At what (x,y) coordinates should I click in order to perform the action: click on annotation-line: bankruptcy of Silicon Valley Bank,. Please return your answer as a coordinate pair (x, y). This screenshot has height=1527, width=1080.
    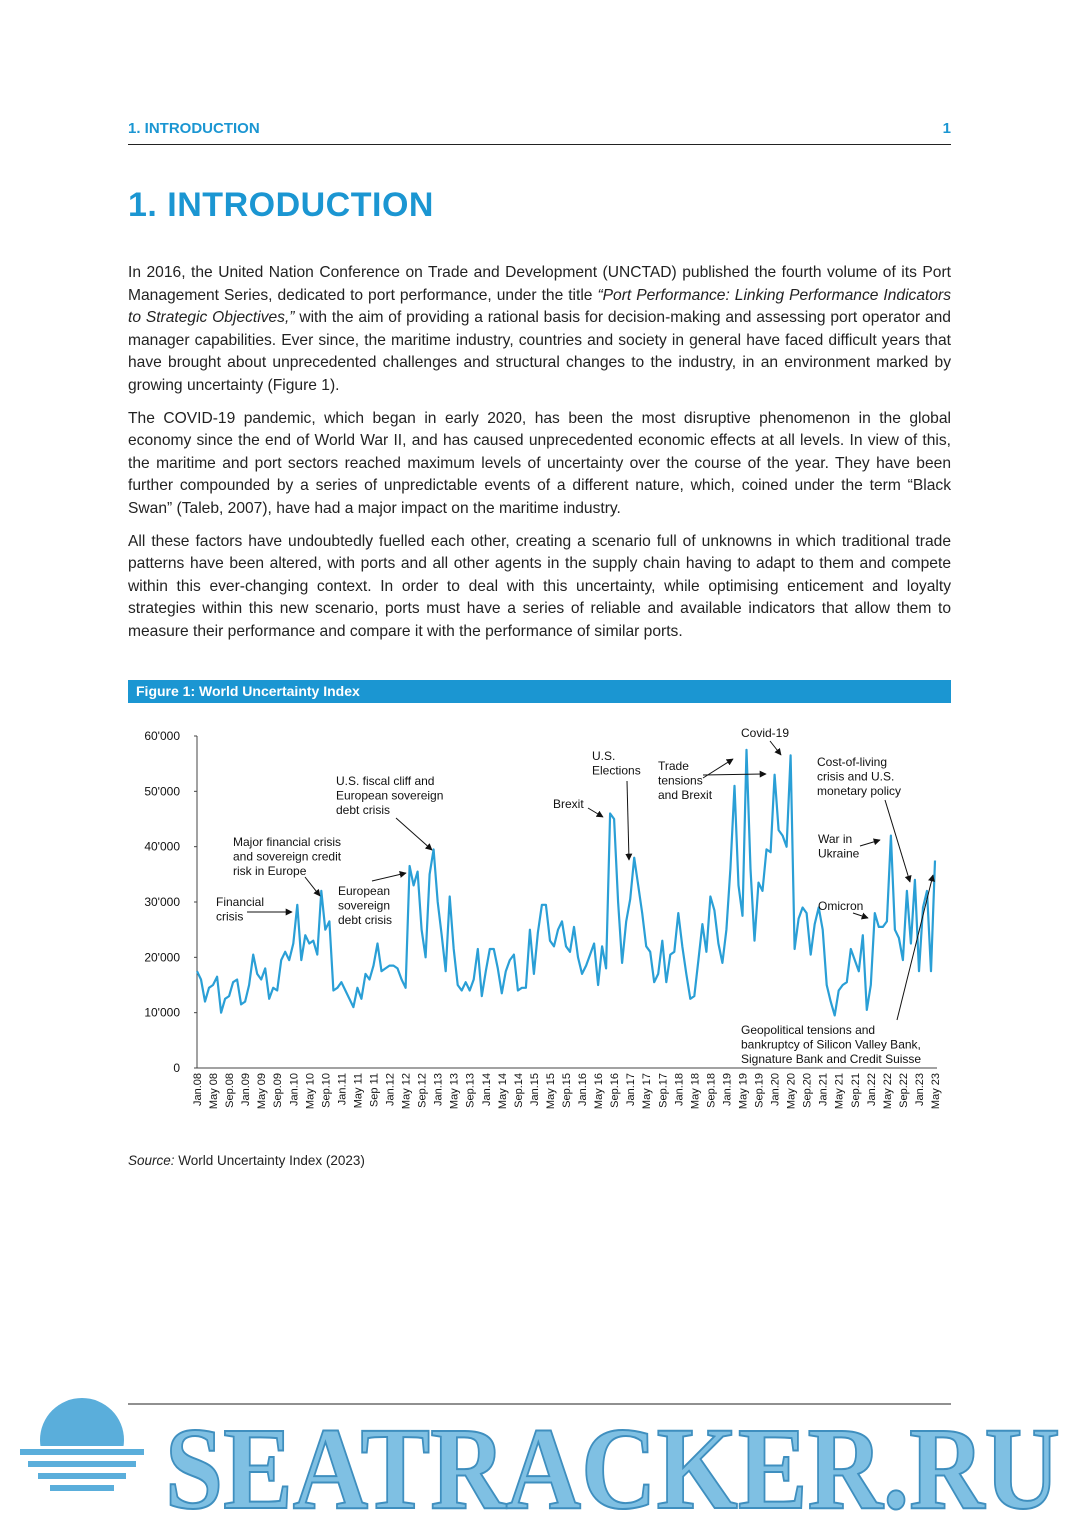
    Looking at the image, I should click on (831, 1045).